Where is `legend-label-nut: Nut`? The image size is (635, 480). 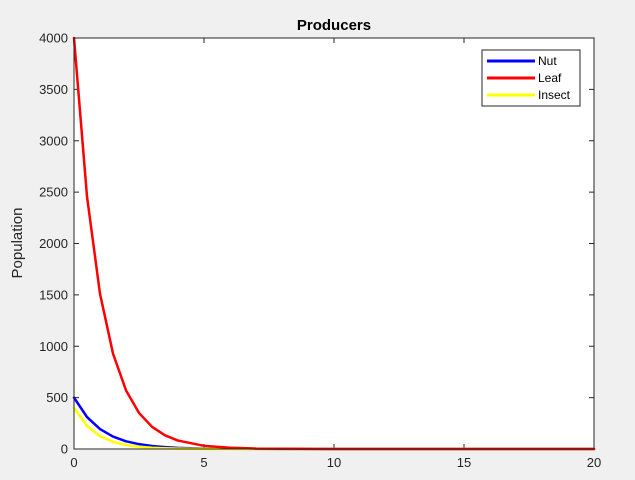 legend-label-nut: Nut is located at coordinates (547, 61).